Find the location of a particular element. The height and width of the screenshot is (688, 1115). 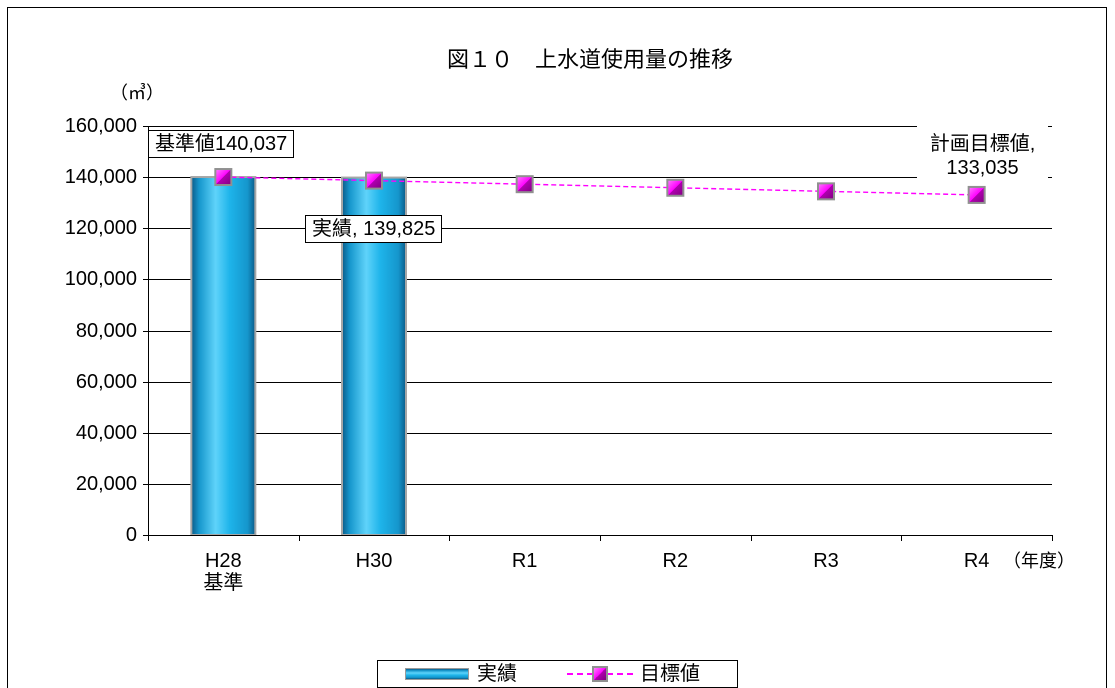

x-tick-label-line: H30 is located at coordinates (374, 561).